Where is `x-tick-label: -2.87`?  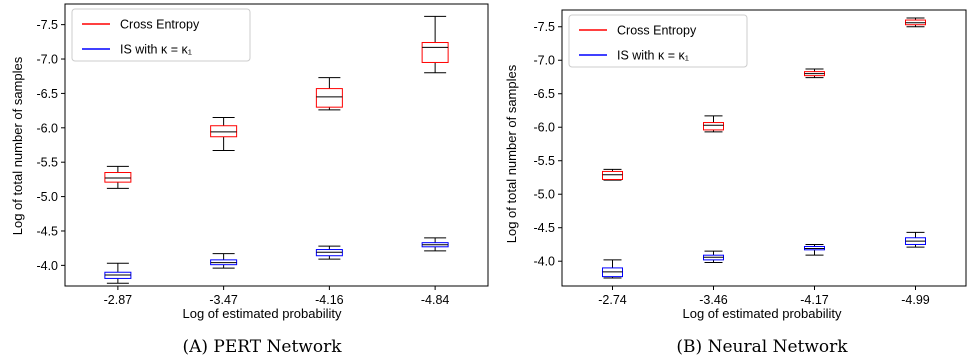 x-tick-label: -2.87 is located at coordinates (118, 300).